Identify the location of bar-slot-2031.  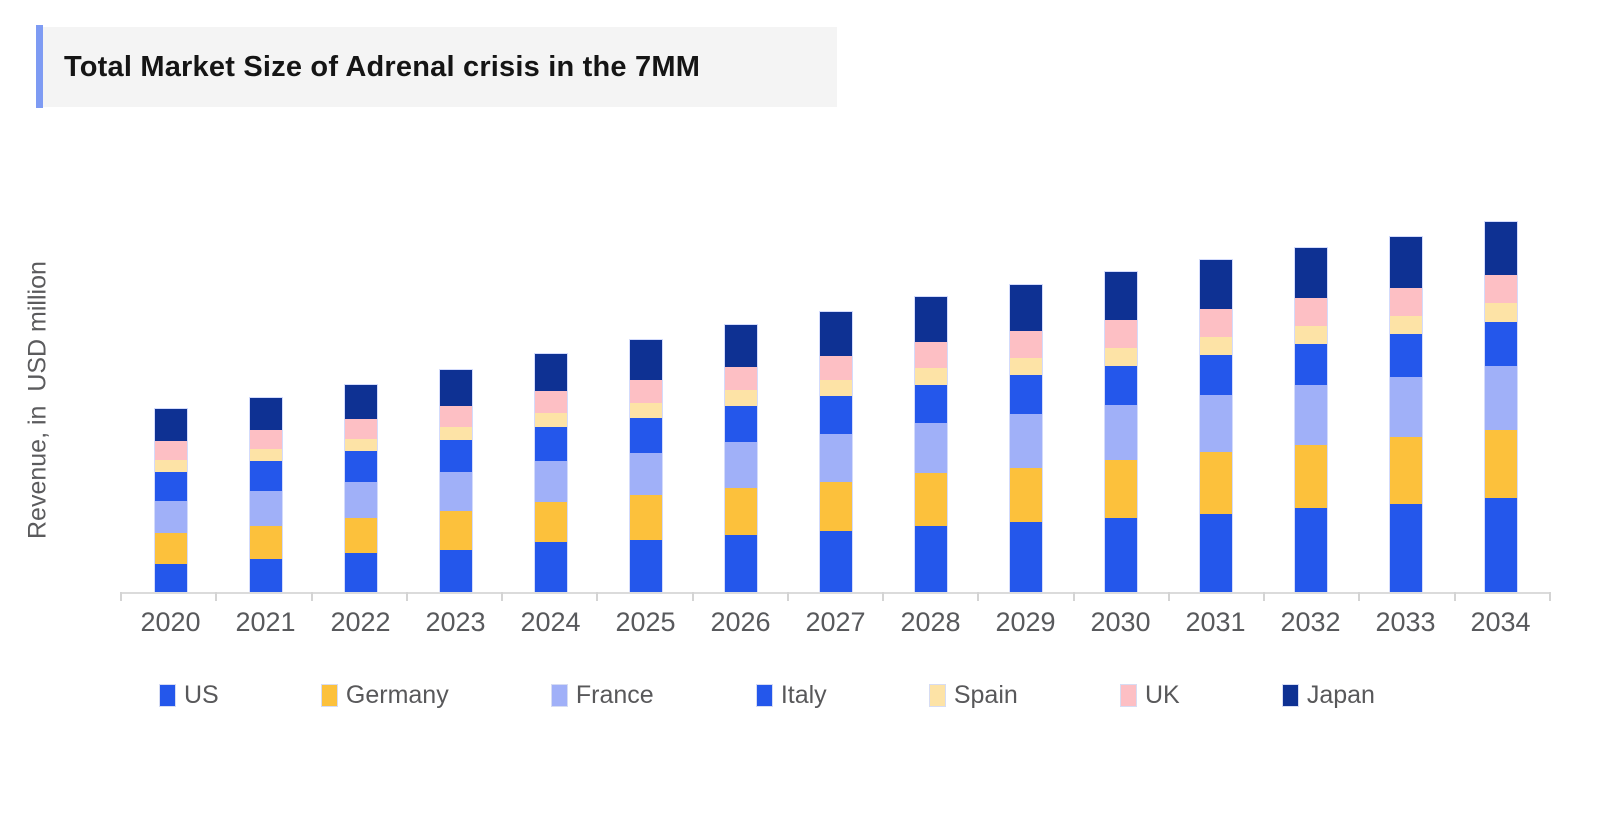
(1215, 392).